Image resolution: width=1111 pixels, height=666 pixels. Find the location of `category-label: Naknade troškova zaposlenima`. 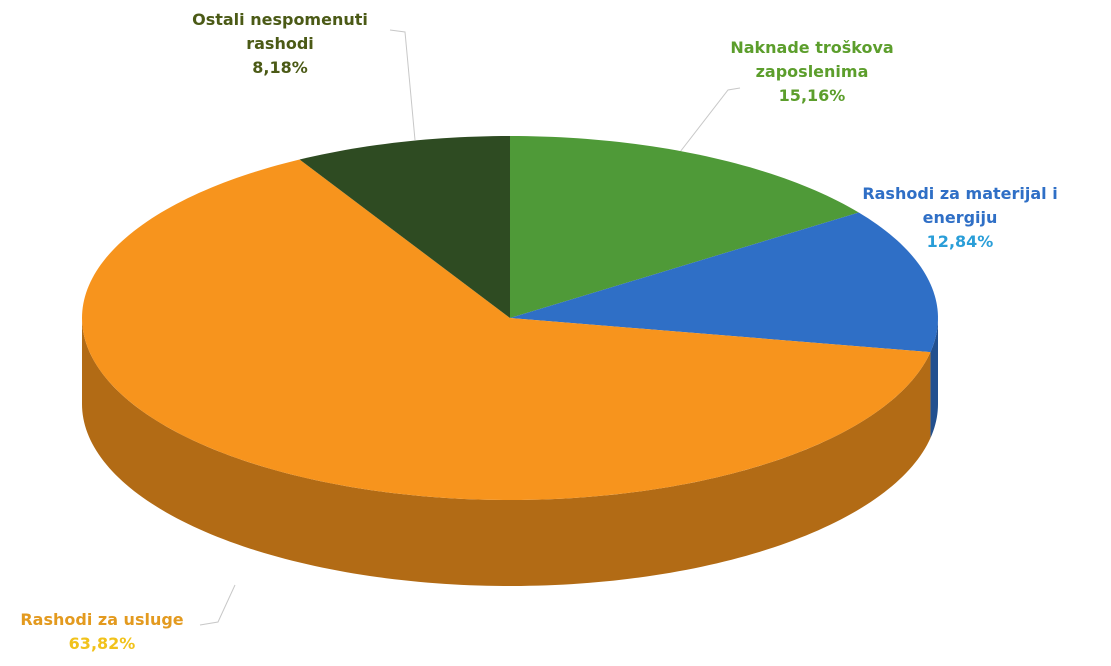

category-label: Naknade troškova zaposlenima is located at coordinates (812, 59).